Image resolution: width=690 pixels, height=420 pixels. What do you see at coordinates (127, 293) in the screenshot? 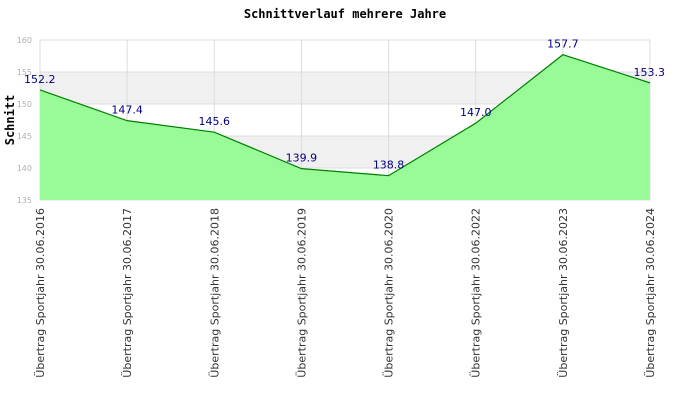
I see `x-tick-label: Übertrag Sportjahr 30.06.2017` at bounding box center [127, 293].